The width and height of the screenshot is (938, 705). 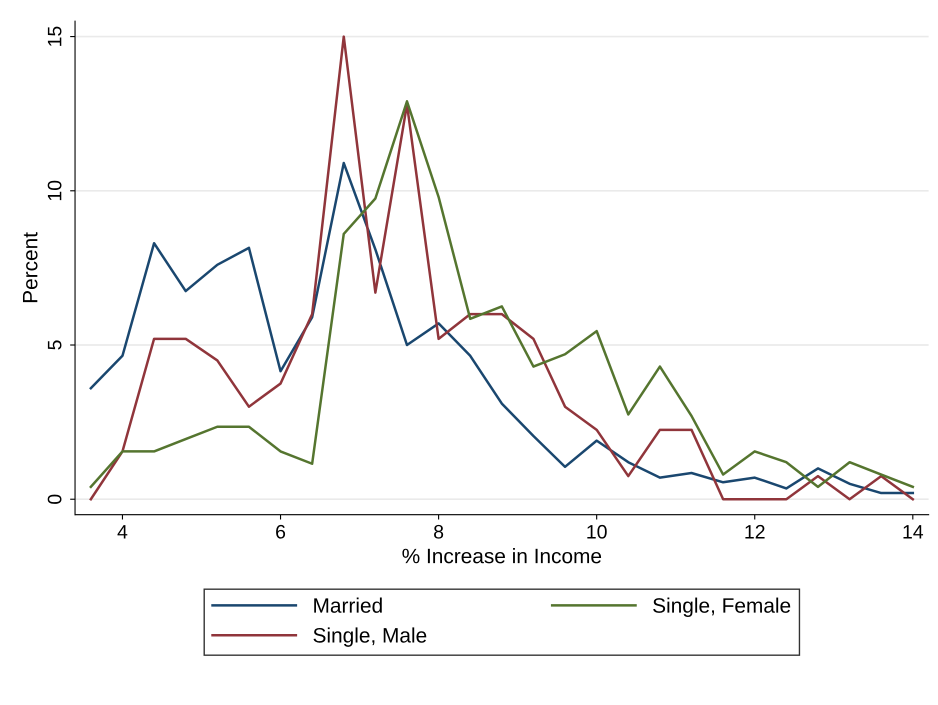 I want to click on x-axis-title: % Increase in Income, so click(x=502, y=556).